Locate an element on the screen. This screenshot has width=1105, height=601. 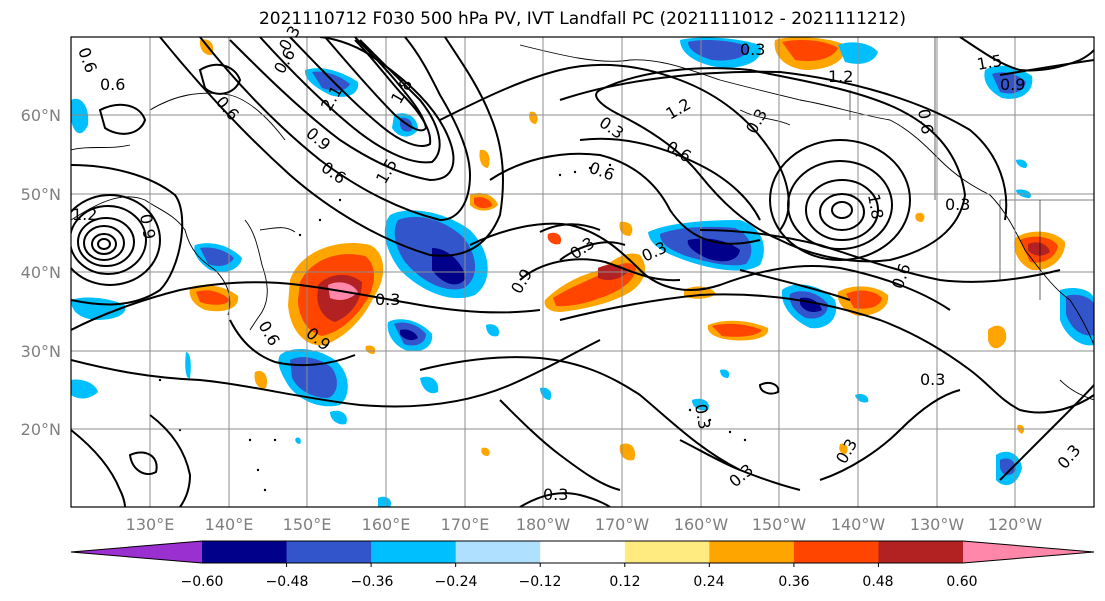
colorbar-tick-label: 0.36 is located at coordinates (793, 582).